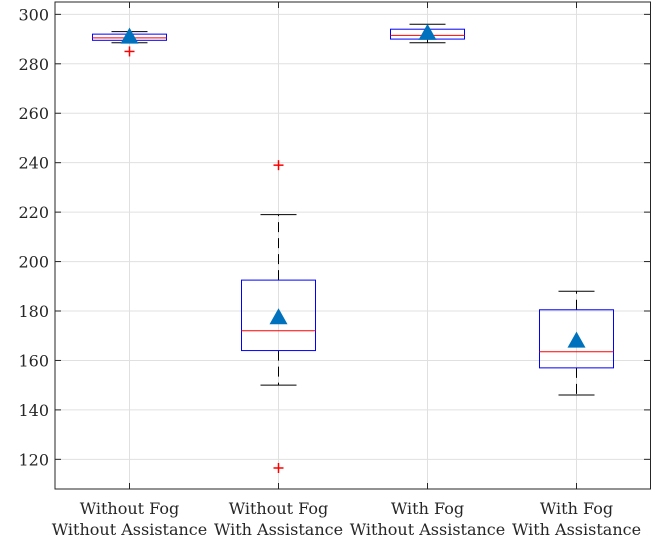 Image resolution: width=651 pixels, height=538 pixels. I want to click on y-tick-label: 120, so click(33, 459).